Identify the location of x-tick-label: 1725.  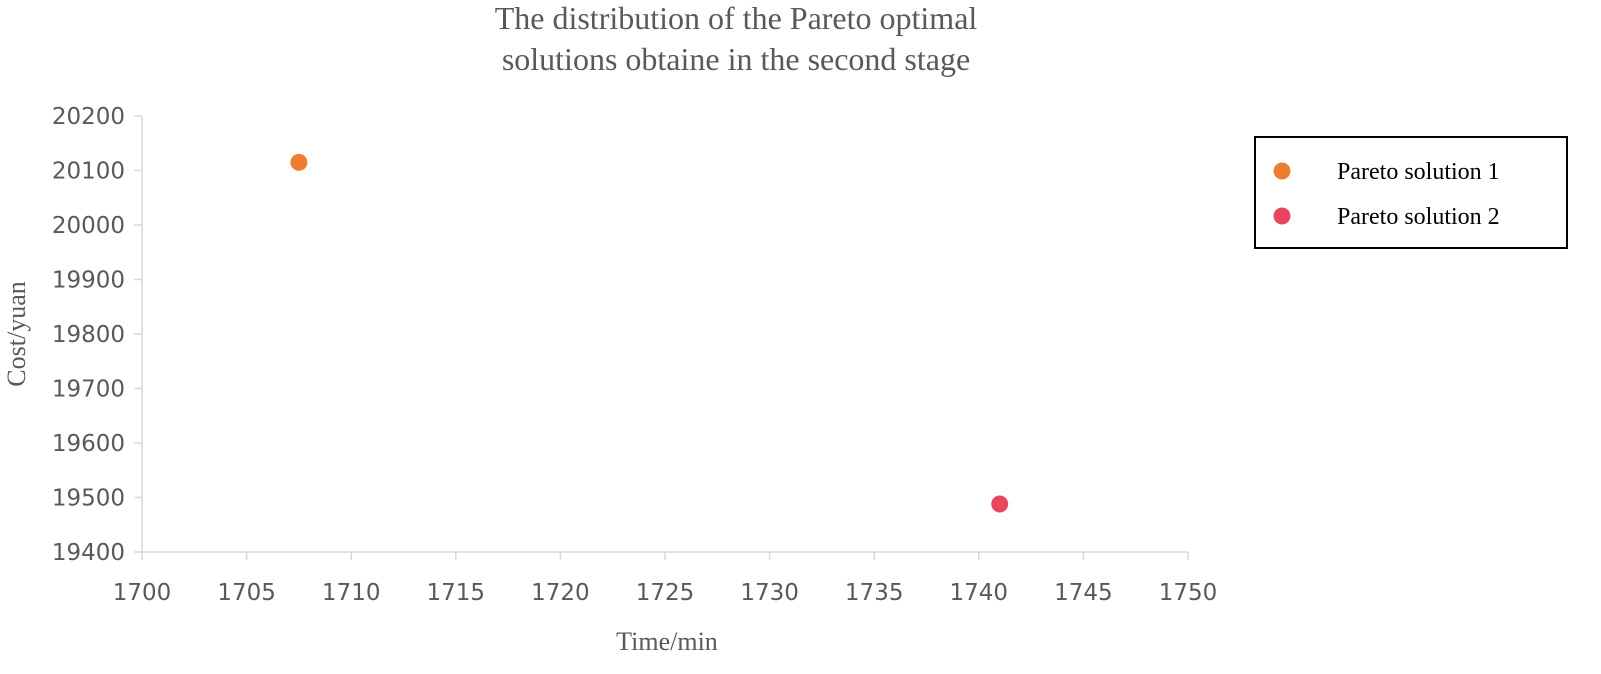
(665, 593).